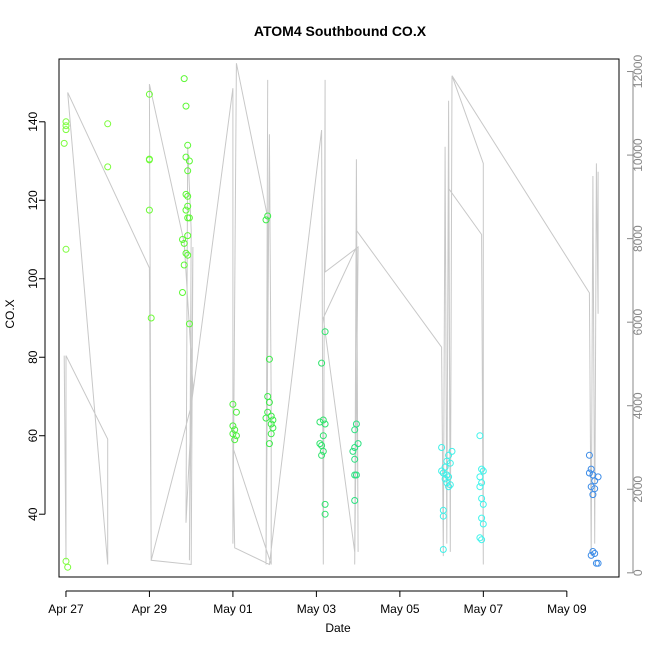 The height and width of the screenshot is (650, 650). Describe the element at coordinates (33, 357) in the screenshot. I see `y-tick-label: 80` at that location.